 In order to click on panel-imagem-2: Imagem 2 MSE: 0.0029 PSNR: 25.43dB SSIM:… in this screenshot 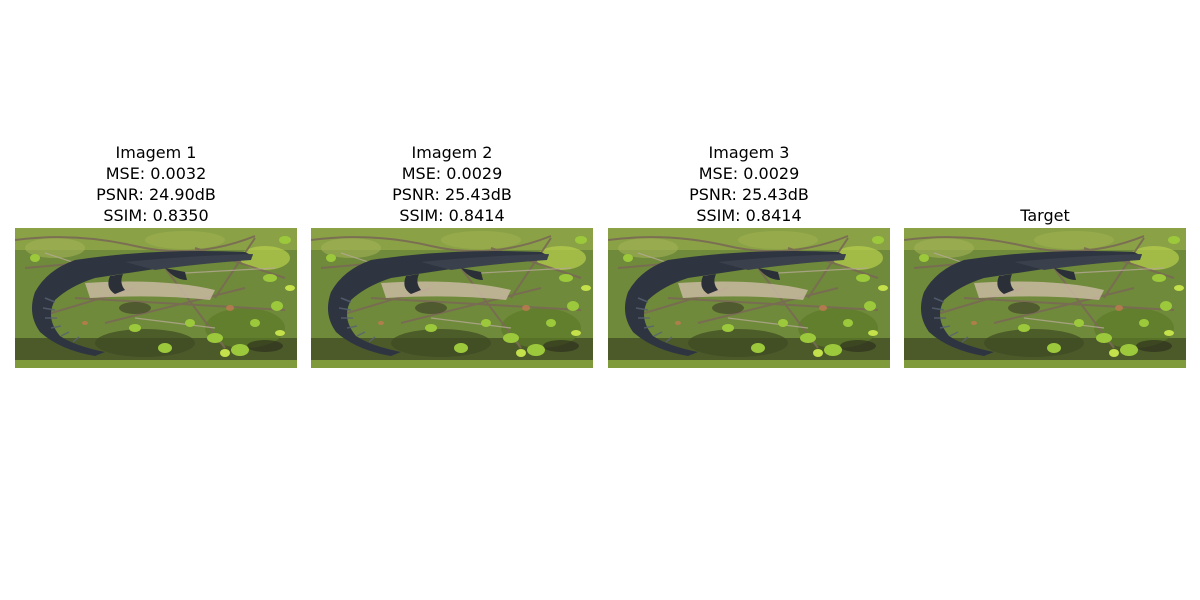, I will do `click(452, 255)`.